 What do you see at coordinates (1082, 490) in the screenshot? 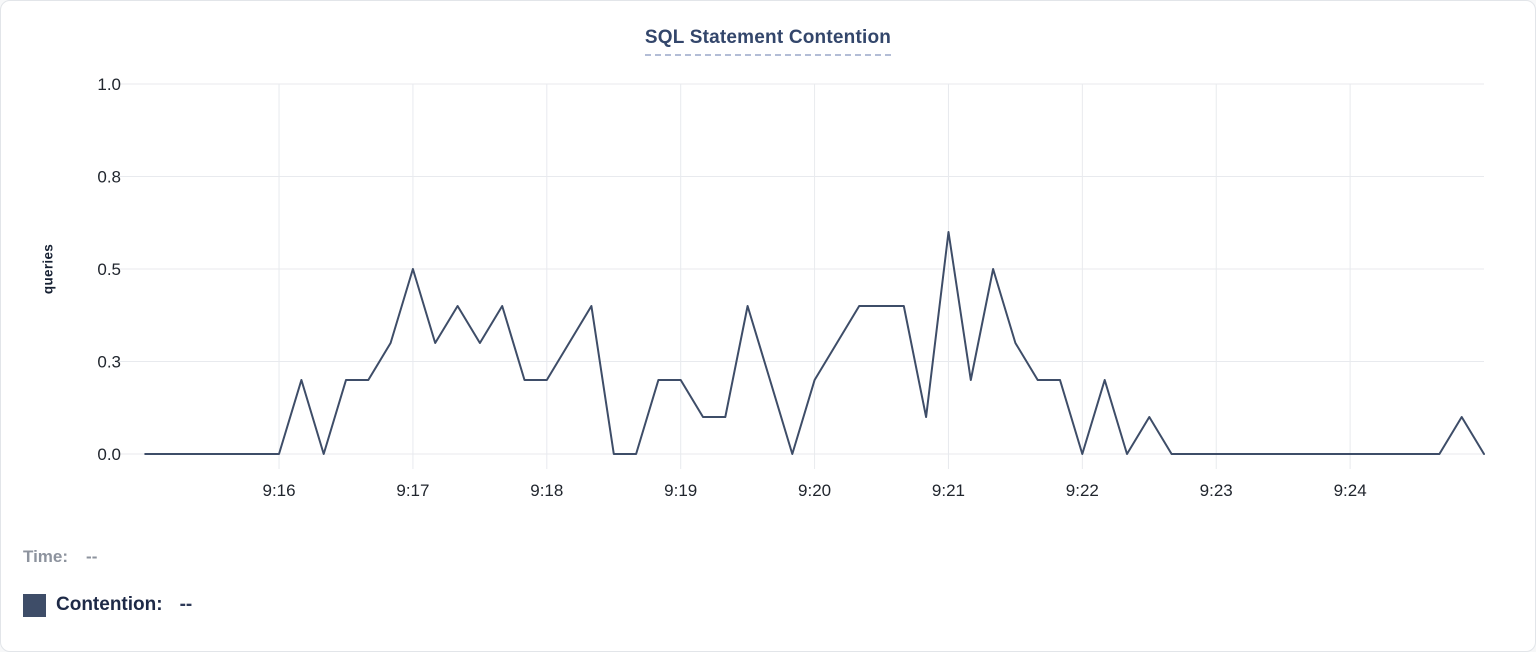
I see `x-tick-label: 9:22` at bounding box center [1082, 490].